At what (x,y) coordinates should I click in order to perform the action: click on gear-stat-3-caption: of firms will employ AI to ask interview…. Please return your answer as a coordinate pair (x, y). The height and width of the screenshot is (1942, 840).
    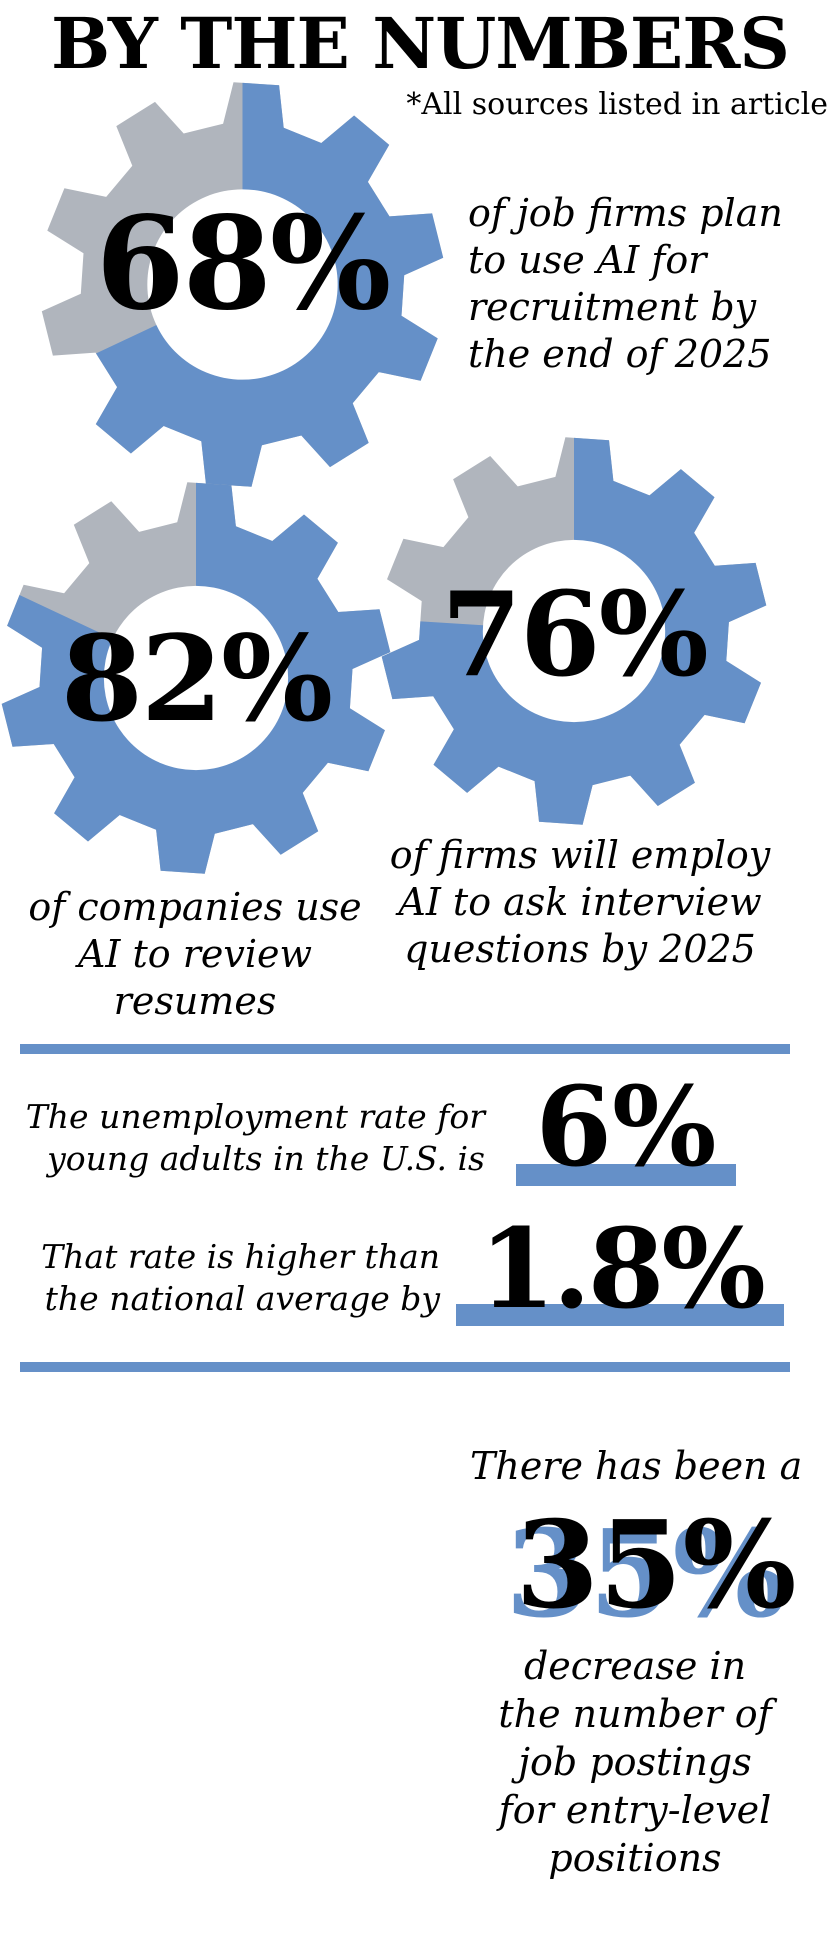
    Looking at the image, I should click on (580, 902).